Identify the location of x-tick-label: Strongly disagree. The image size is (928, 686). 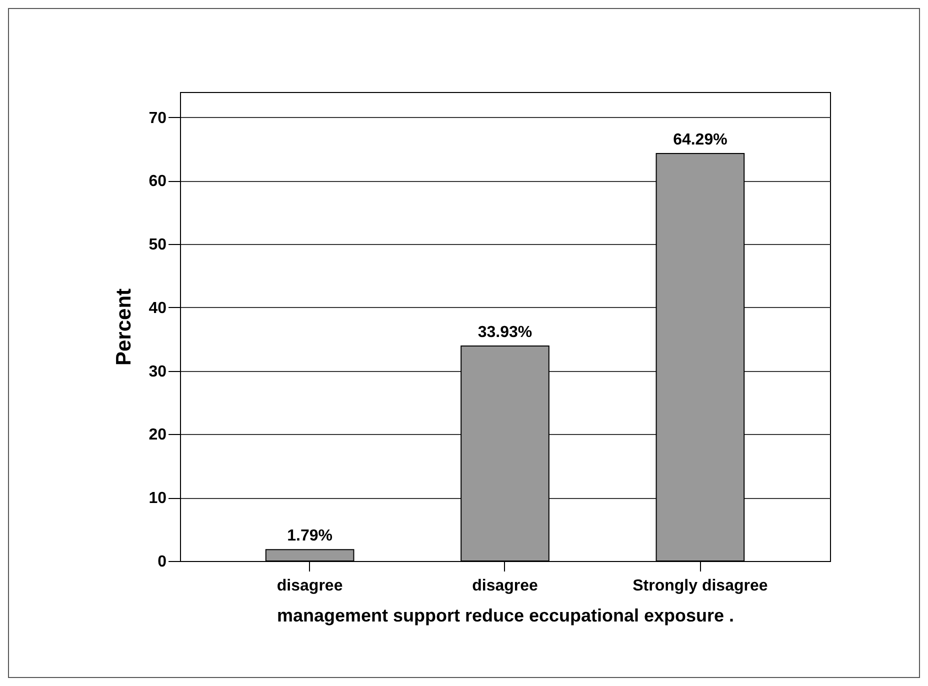
(700, 586).